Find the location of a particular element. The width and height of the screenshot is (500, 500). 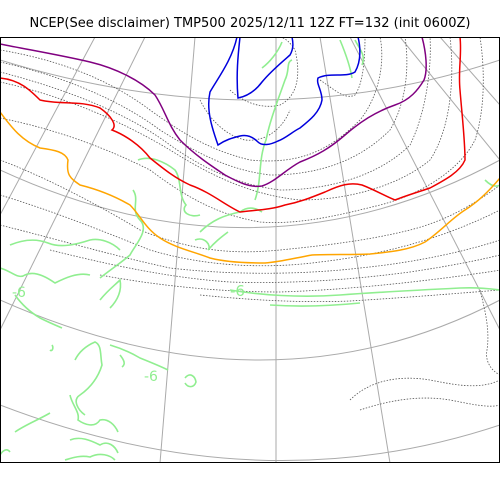

contour-blue-inner is located at coordinates (265, 68).